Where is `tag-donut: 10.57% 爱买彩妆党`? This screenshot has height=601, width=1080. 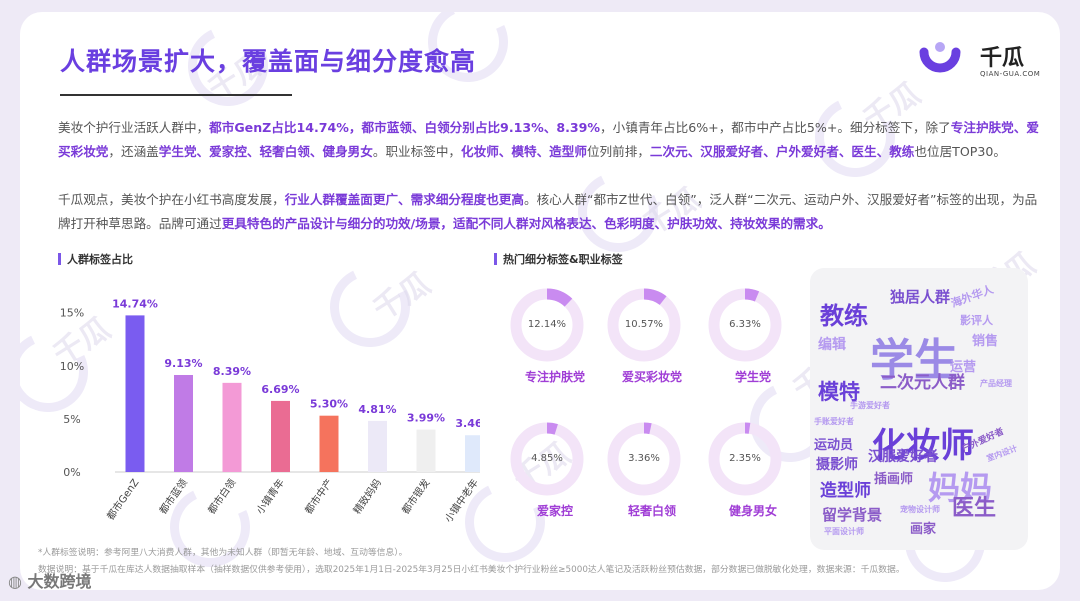 tag-donut: 10.57% 爱买彩妆党 is located at coordinates (652, 343).